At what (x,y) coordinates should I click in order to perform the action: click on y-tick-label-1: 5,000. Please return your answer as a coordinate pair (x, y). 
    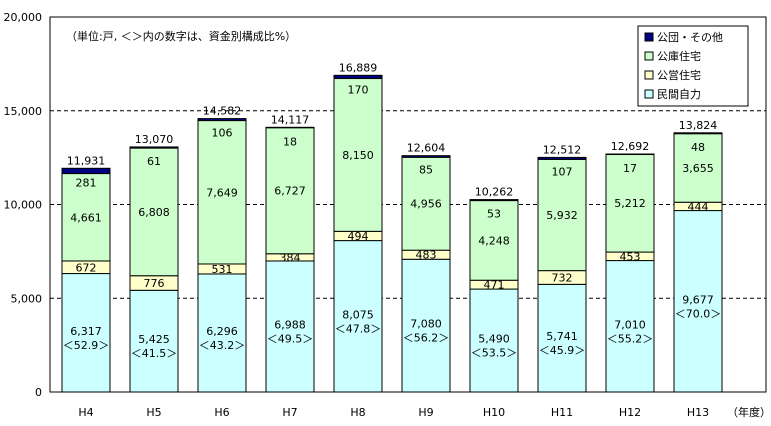
    Looking at the image, I should click on (27, 298).